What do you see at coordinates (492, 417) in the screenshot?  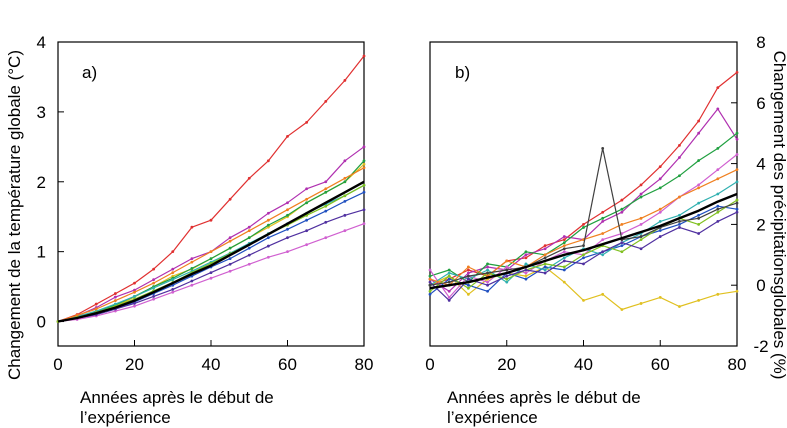 I see `x-axis-title-b-line2: l’expérience` at bounding box center [492, 417].